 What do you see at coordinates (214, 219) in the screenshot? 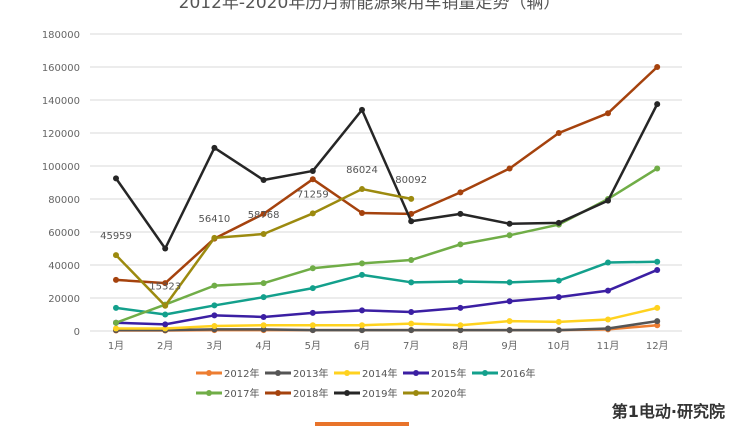
I see `data-label: 56410` at bounding box center [214, 219].